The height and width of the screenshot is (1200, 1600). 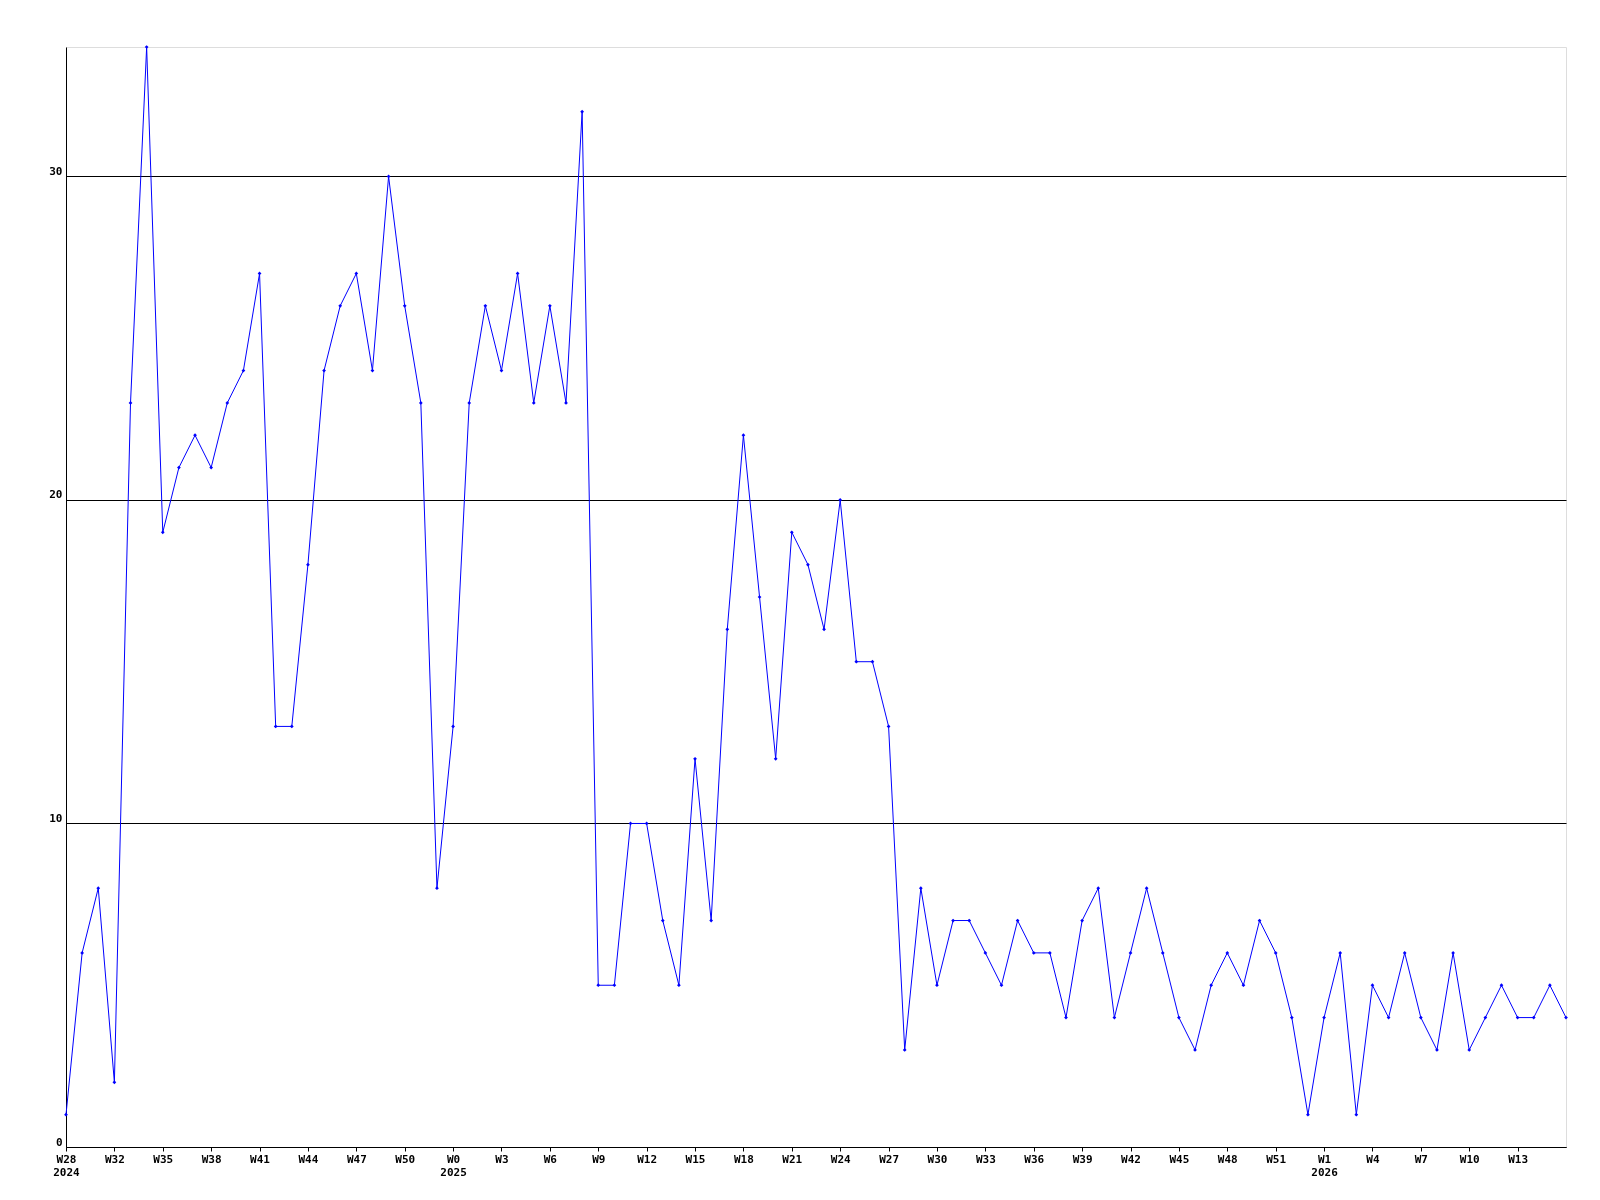 What do you see at coordinates (695, 1159) in the screenshot?
I see `x-tick-label: W15` at bounding box center [695, 1159].